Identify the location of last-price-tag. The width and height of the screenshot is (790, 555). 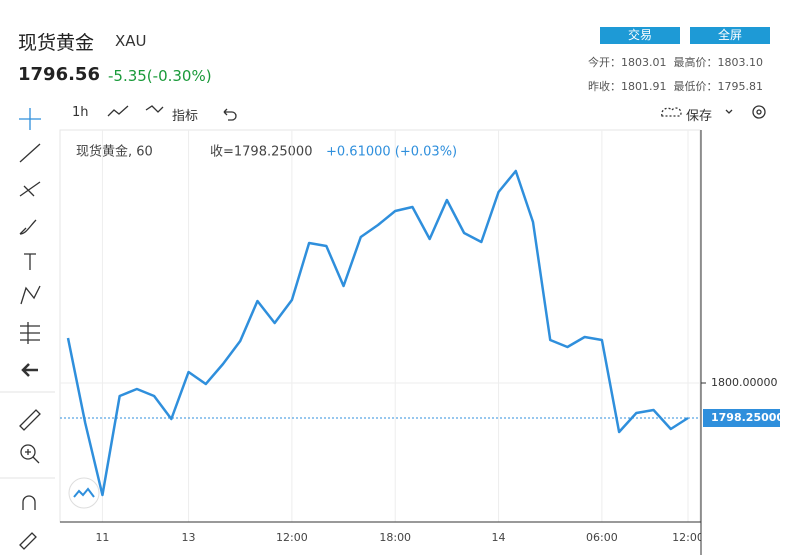
(741, 418).